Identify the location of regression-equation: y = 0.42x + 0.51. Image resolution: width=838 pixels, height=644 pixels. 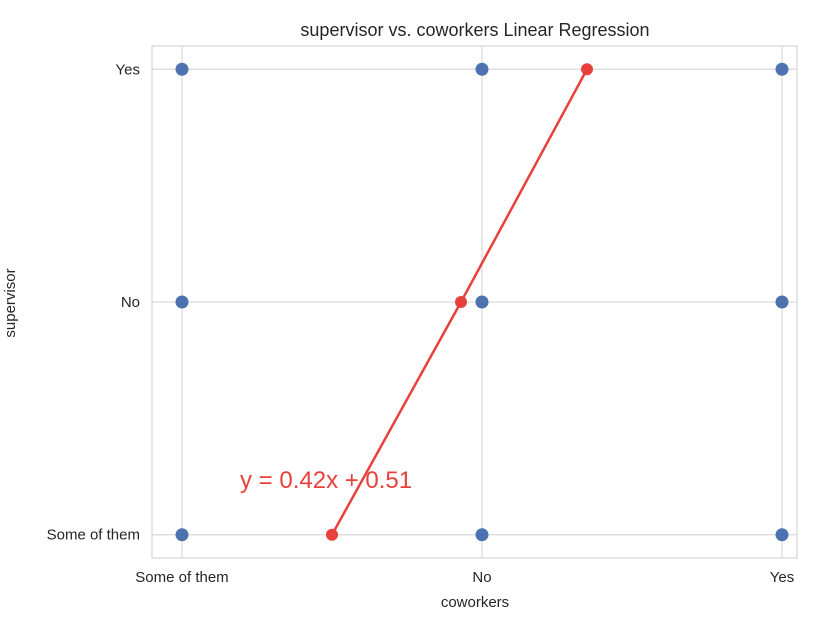
(326, 480).